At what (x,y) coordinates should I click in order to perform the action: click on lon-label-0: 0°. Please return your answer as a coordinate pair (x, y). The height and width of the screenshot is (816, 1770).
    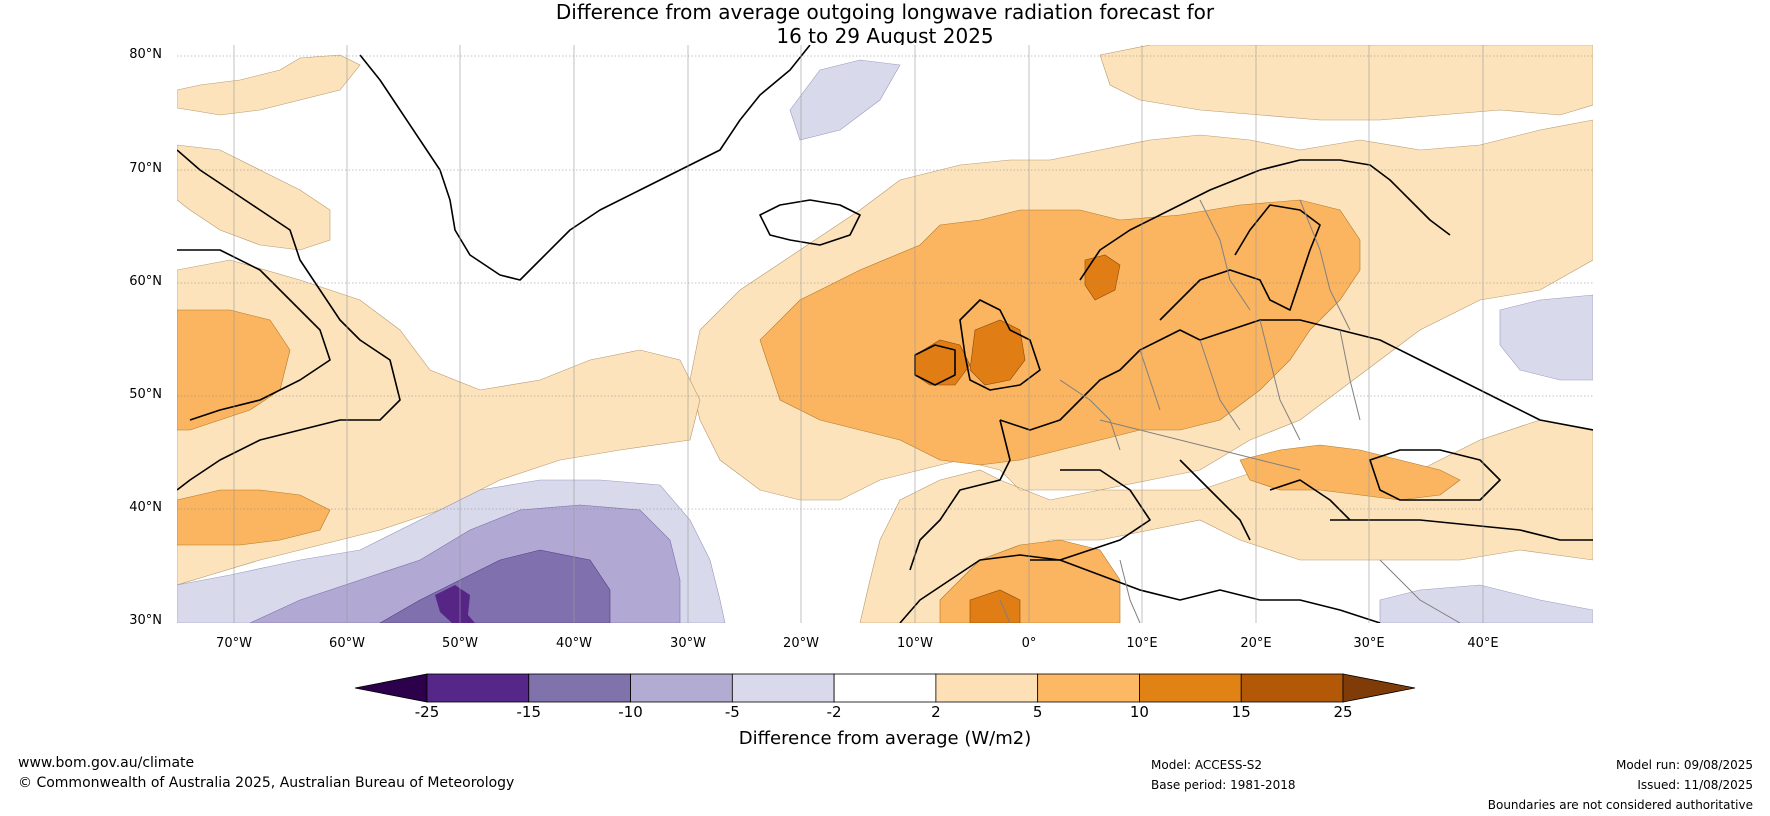
    Looking at the image, I should click on (1029, 643).